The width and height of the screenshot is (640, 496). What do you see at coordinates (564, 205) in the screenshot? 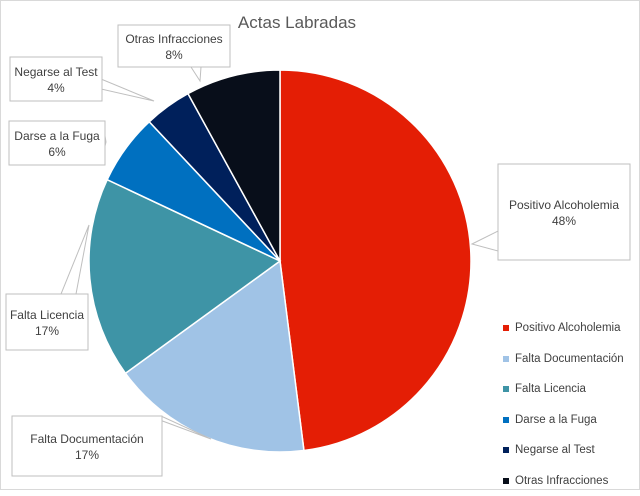
I see `data-label-category: Positivo Alcoholemia` at bounding box center [564, 205].